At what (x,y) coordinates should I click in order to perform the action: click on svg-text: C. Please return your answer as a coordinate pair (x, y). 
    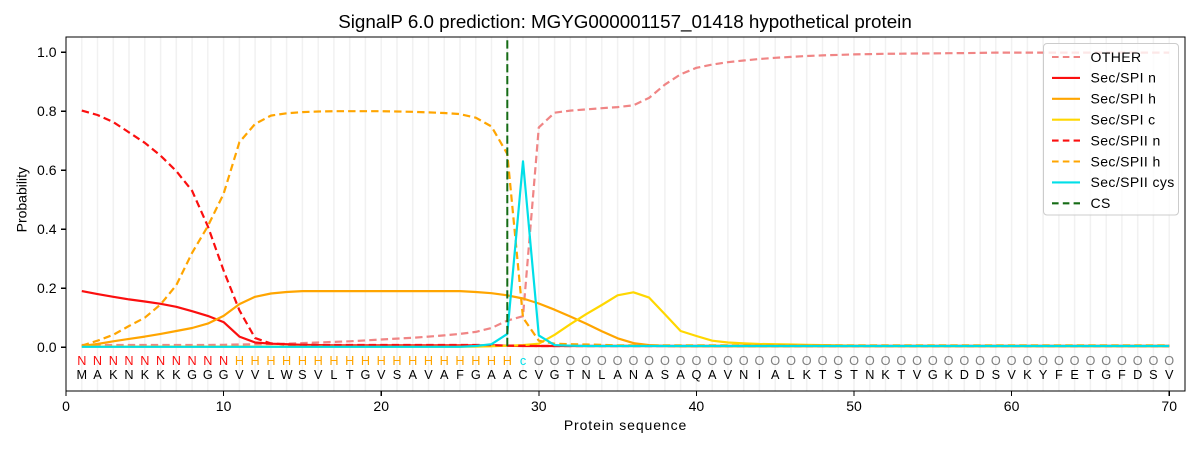
    Looking at the image, I should click on (522, 375).